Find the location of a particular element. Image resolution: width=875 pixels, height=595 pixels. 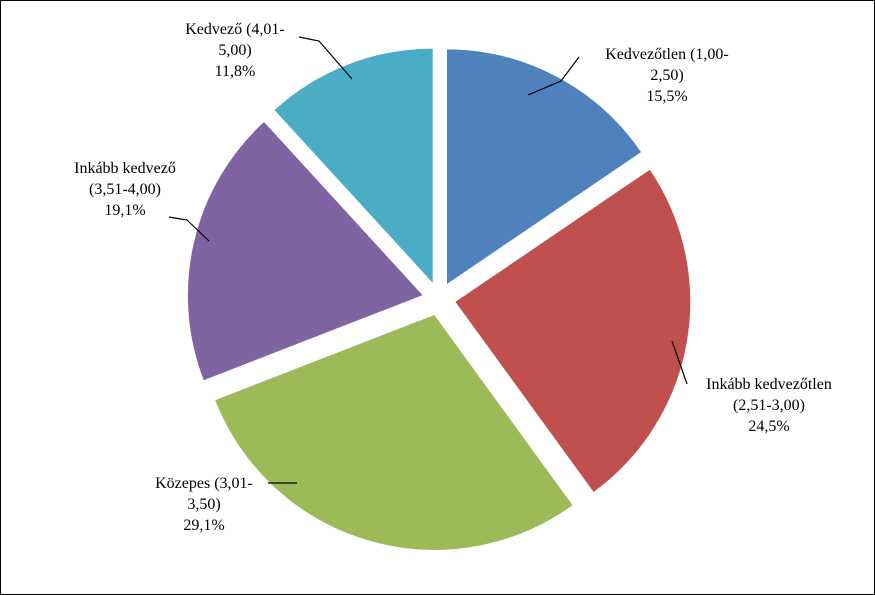

data-label-category: 2,50) is located at coordinates (666, 75).